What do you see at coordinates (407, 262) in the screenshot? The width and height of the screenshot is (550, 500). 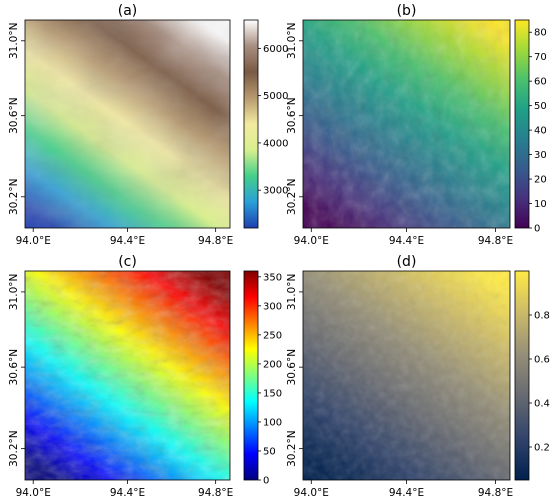 I see `panel-title-4: (d)` at bounding box center [407, 262].